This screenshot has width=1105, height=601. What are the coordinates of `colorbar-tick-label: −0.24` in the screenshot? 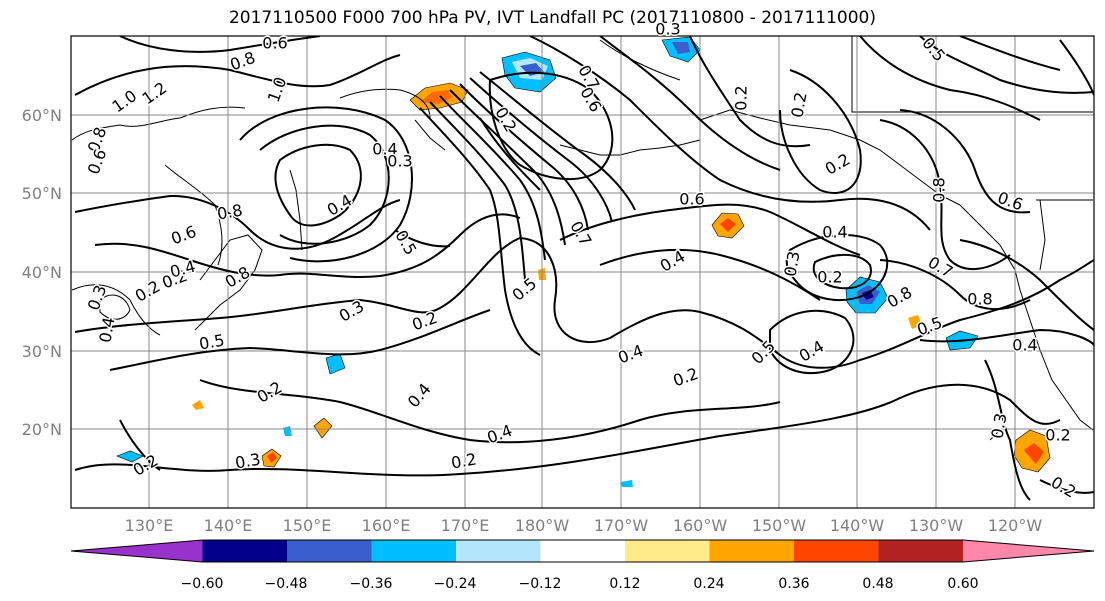 It's located at (455, 584).